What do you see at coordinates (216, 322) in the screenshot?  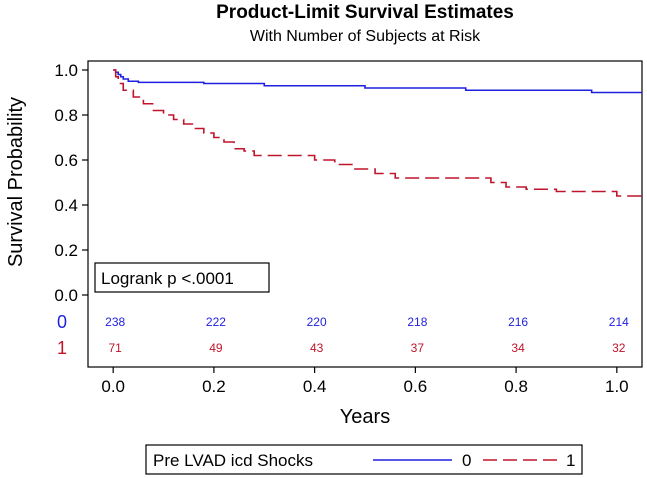 I see `risk-count: 222` at bounding box center [216, 322].